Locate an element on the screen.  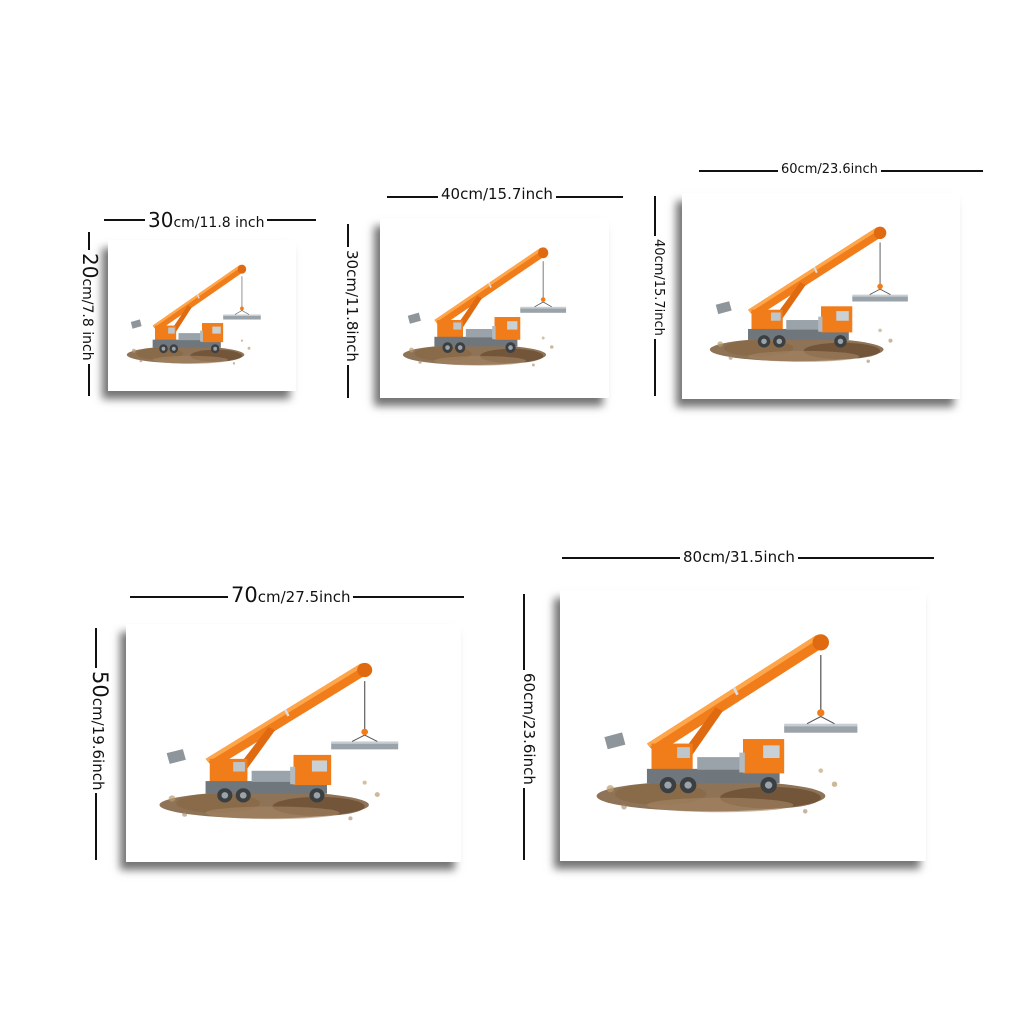
height-label: 50cm/19.6inch is located at coordinates (100, 731).